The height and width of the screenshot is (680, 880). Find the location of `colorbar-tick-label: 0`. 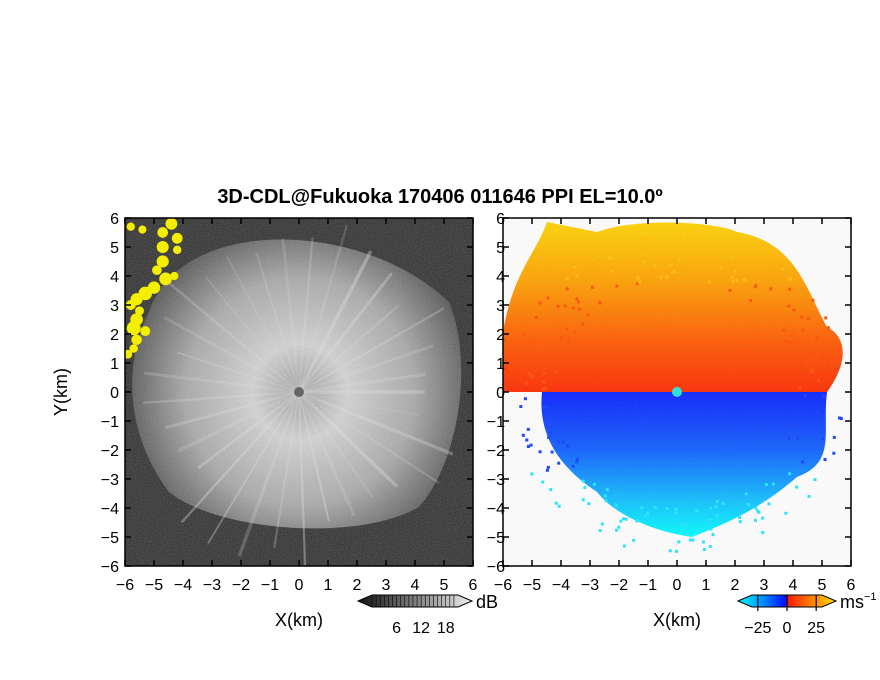

colorbar-tick-label: 0 is located at coordinates (787, 628).